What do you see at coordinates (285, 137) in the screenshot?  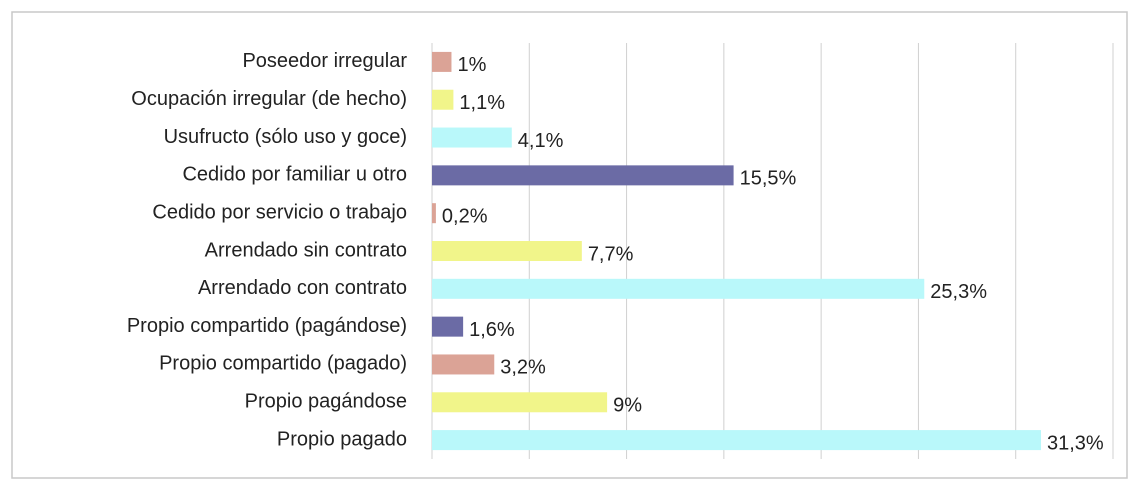 I see `category-label: Usufructo (sólo uso y goce)` at bounding box center [285, 137].